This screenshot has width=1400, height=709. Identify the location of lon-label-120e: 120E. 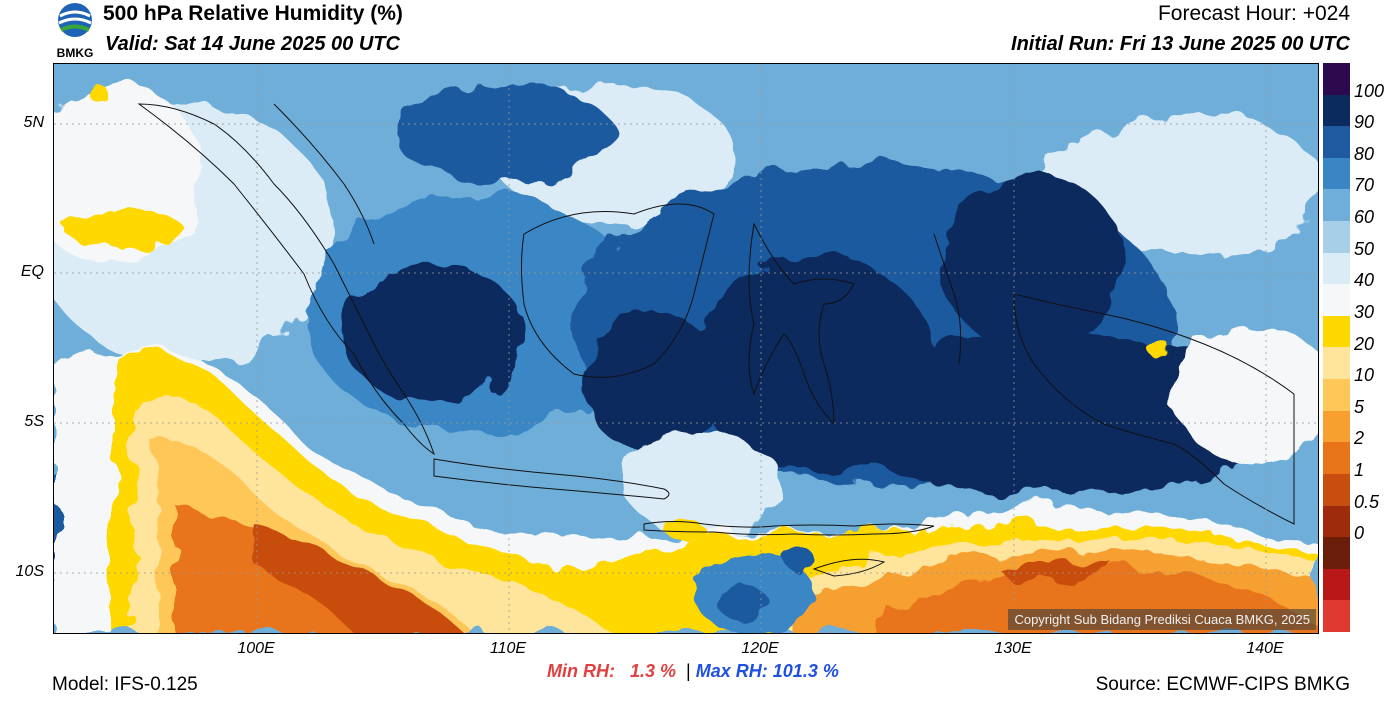
(760, 648).